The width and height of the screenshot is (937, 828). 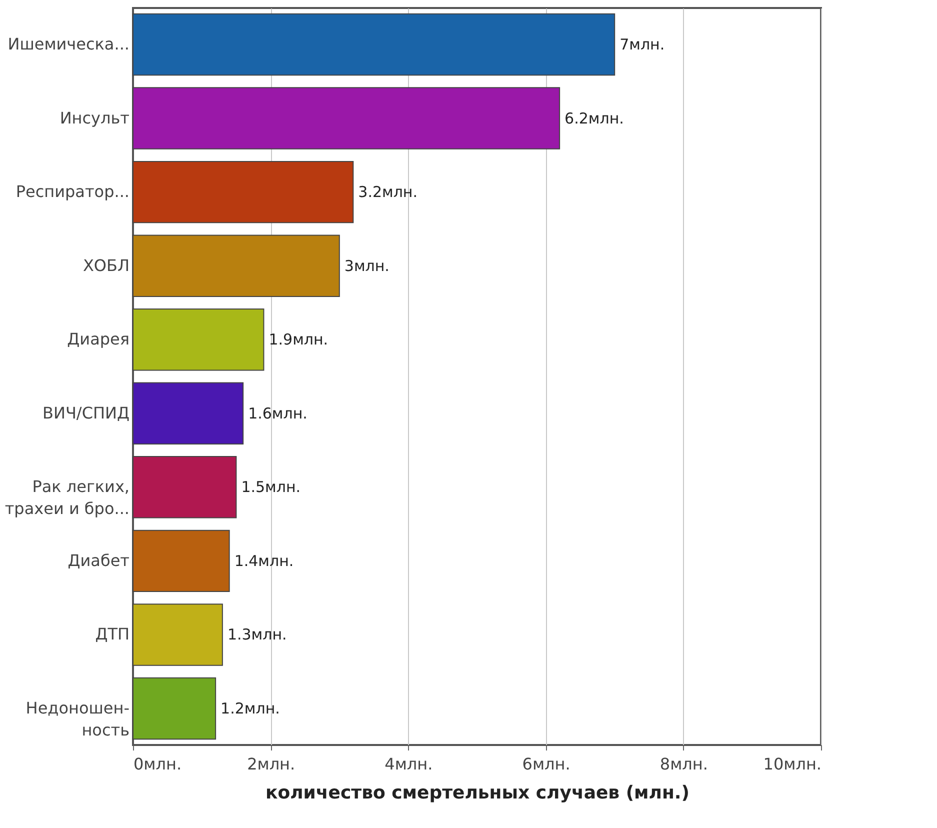 I want to click on y-tick-label: Диабет, so click(x=99, y=560).